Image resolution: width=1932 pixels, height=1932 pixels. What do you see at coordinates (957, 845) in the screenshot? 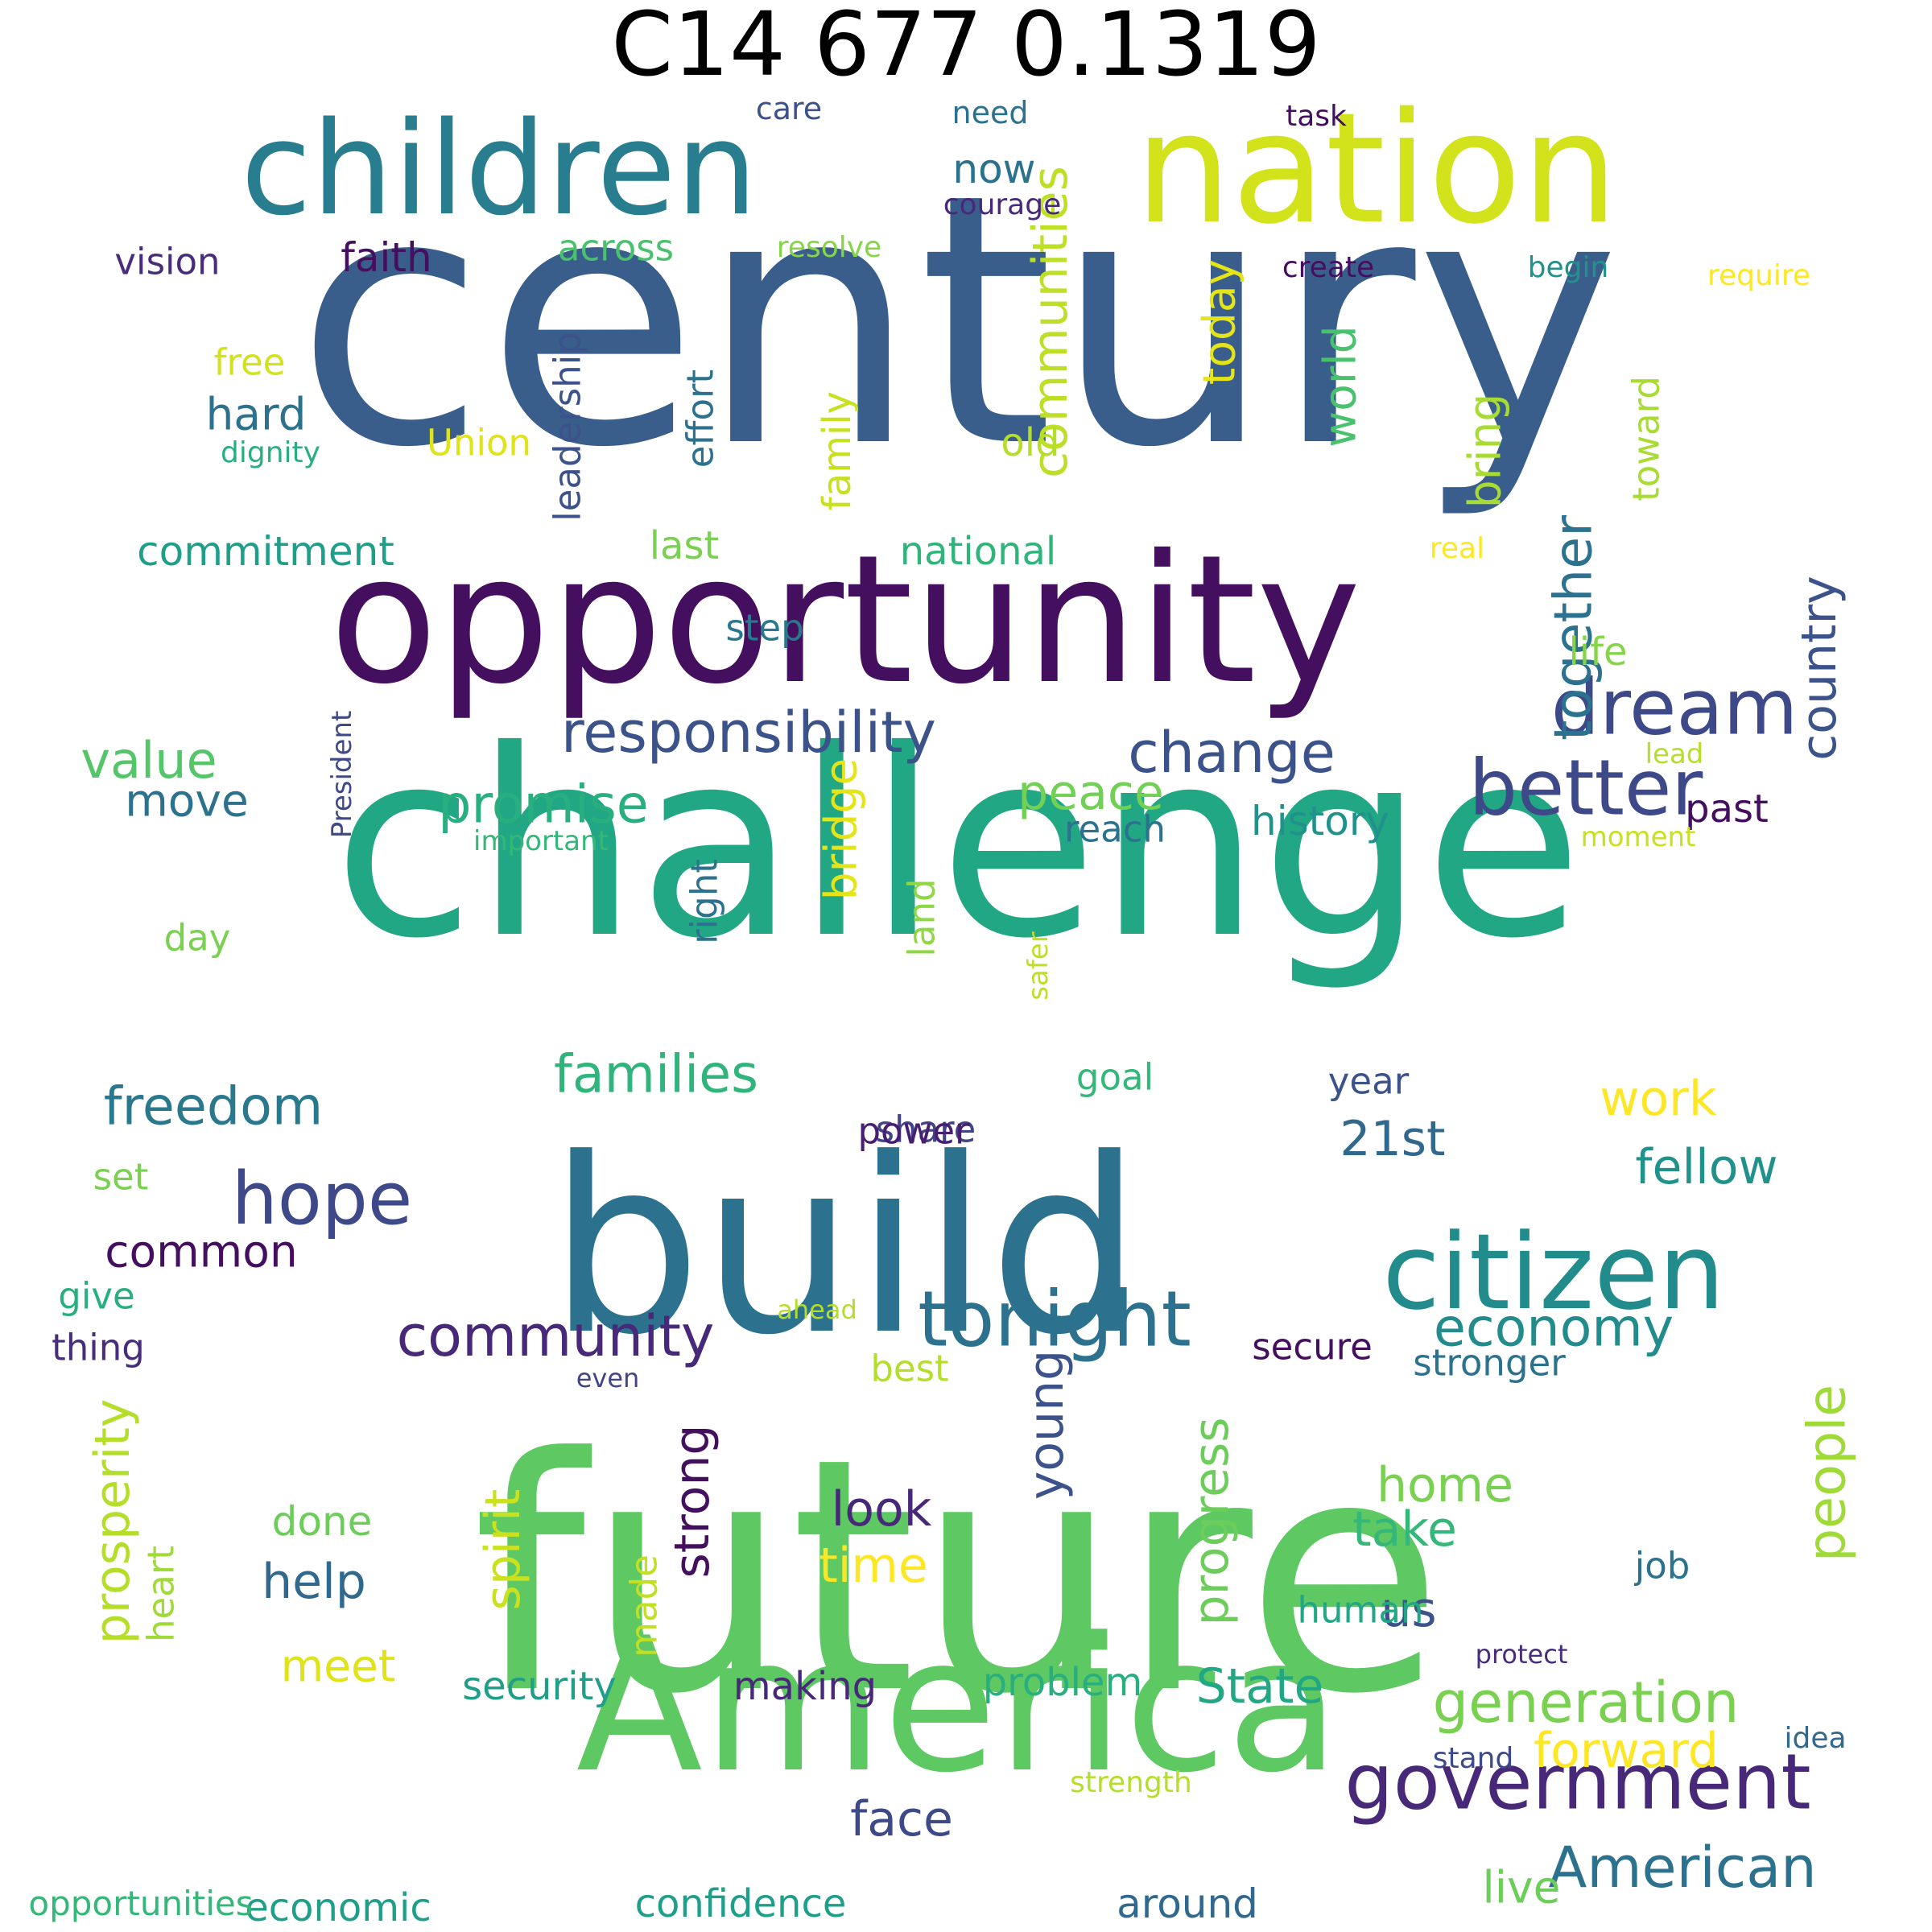
I see `cloud-word: challenge` at bounding box center [957, 845].